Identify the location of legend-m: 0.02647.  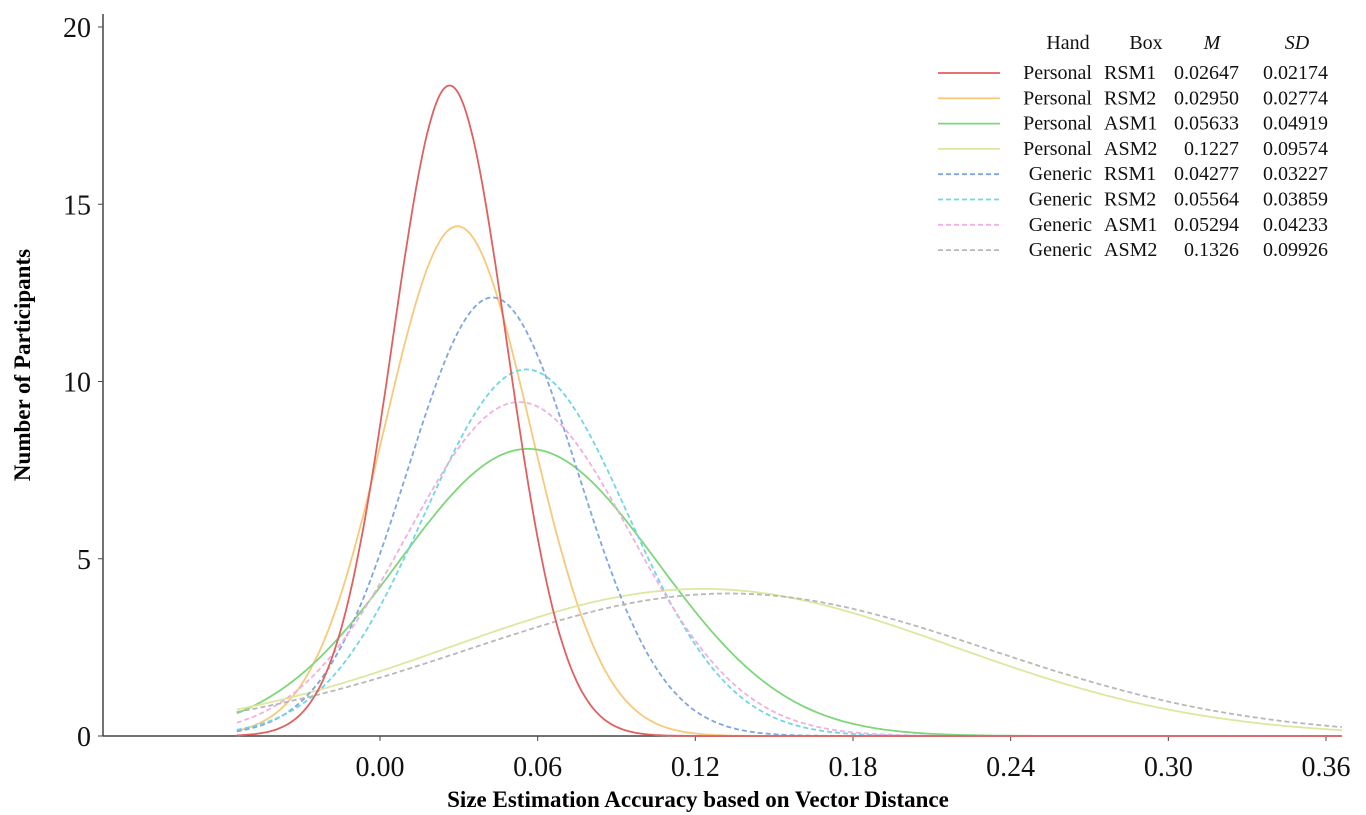
(1206, 73).